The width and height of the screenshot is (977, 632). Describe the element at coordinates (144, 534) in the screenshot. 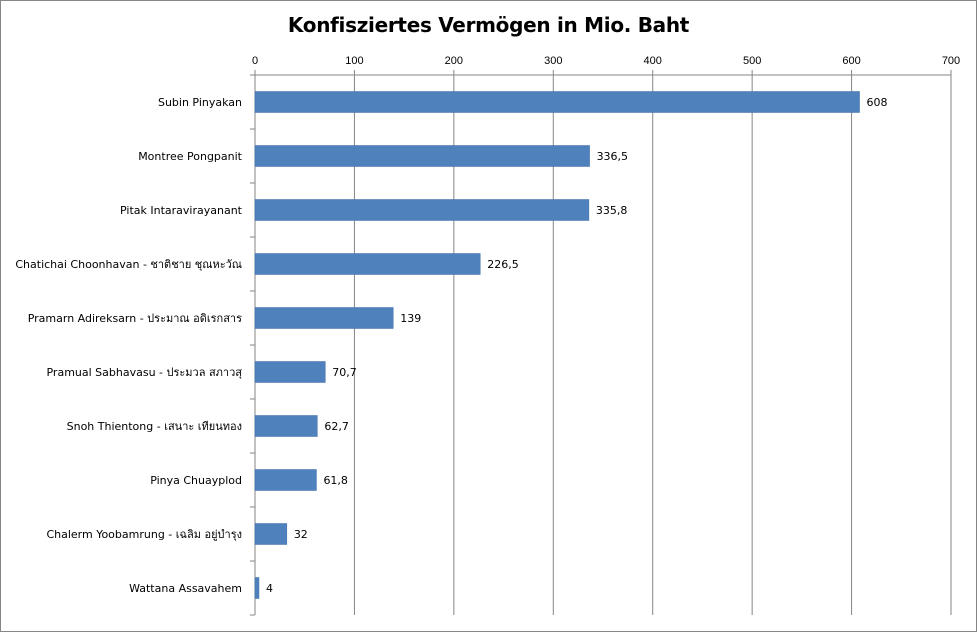

I see `category-label: Chalerm Yoobamrung - เฉลิม อยู่บำรุง` at that location.